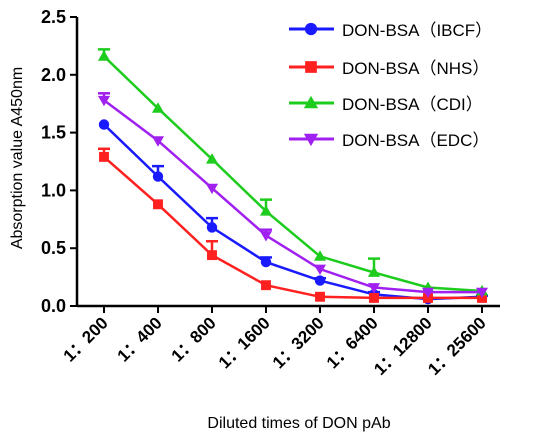  I want to click on legend-entry-3: DON-BSA（CDI）, so click(386, 104).